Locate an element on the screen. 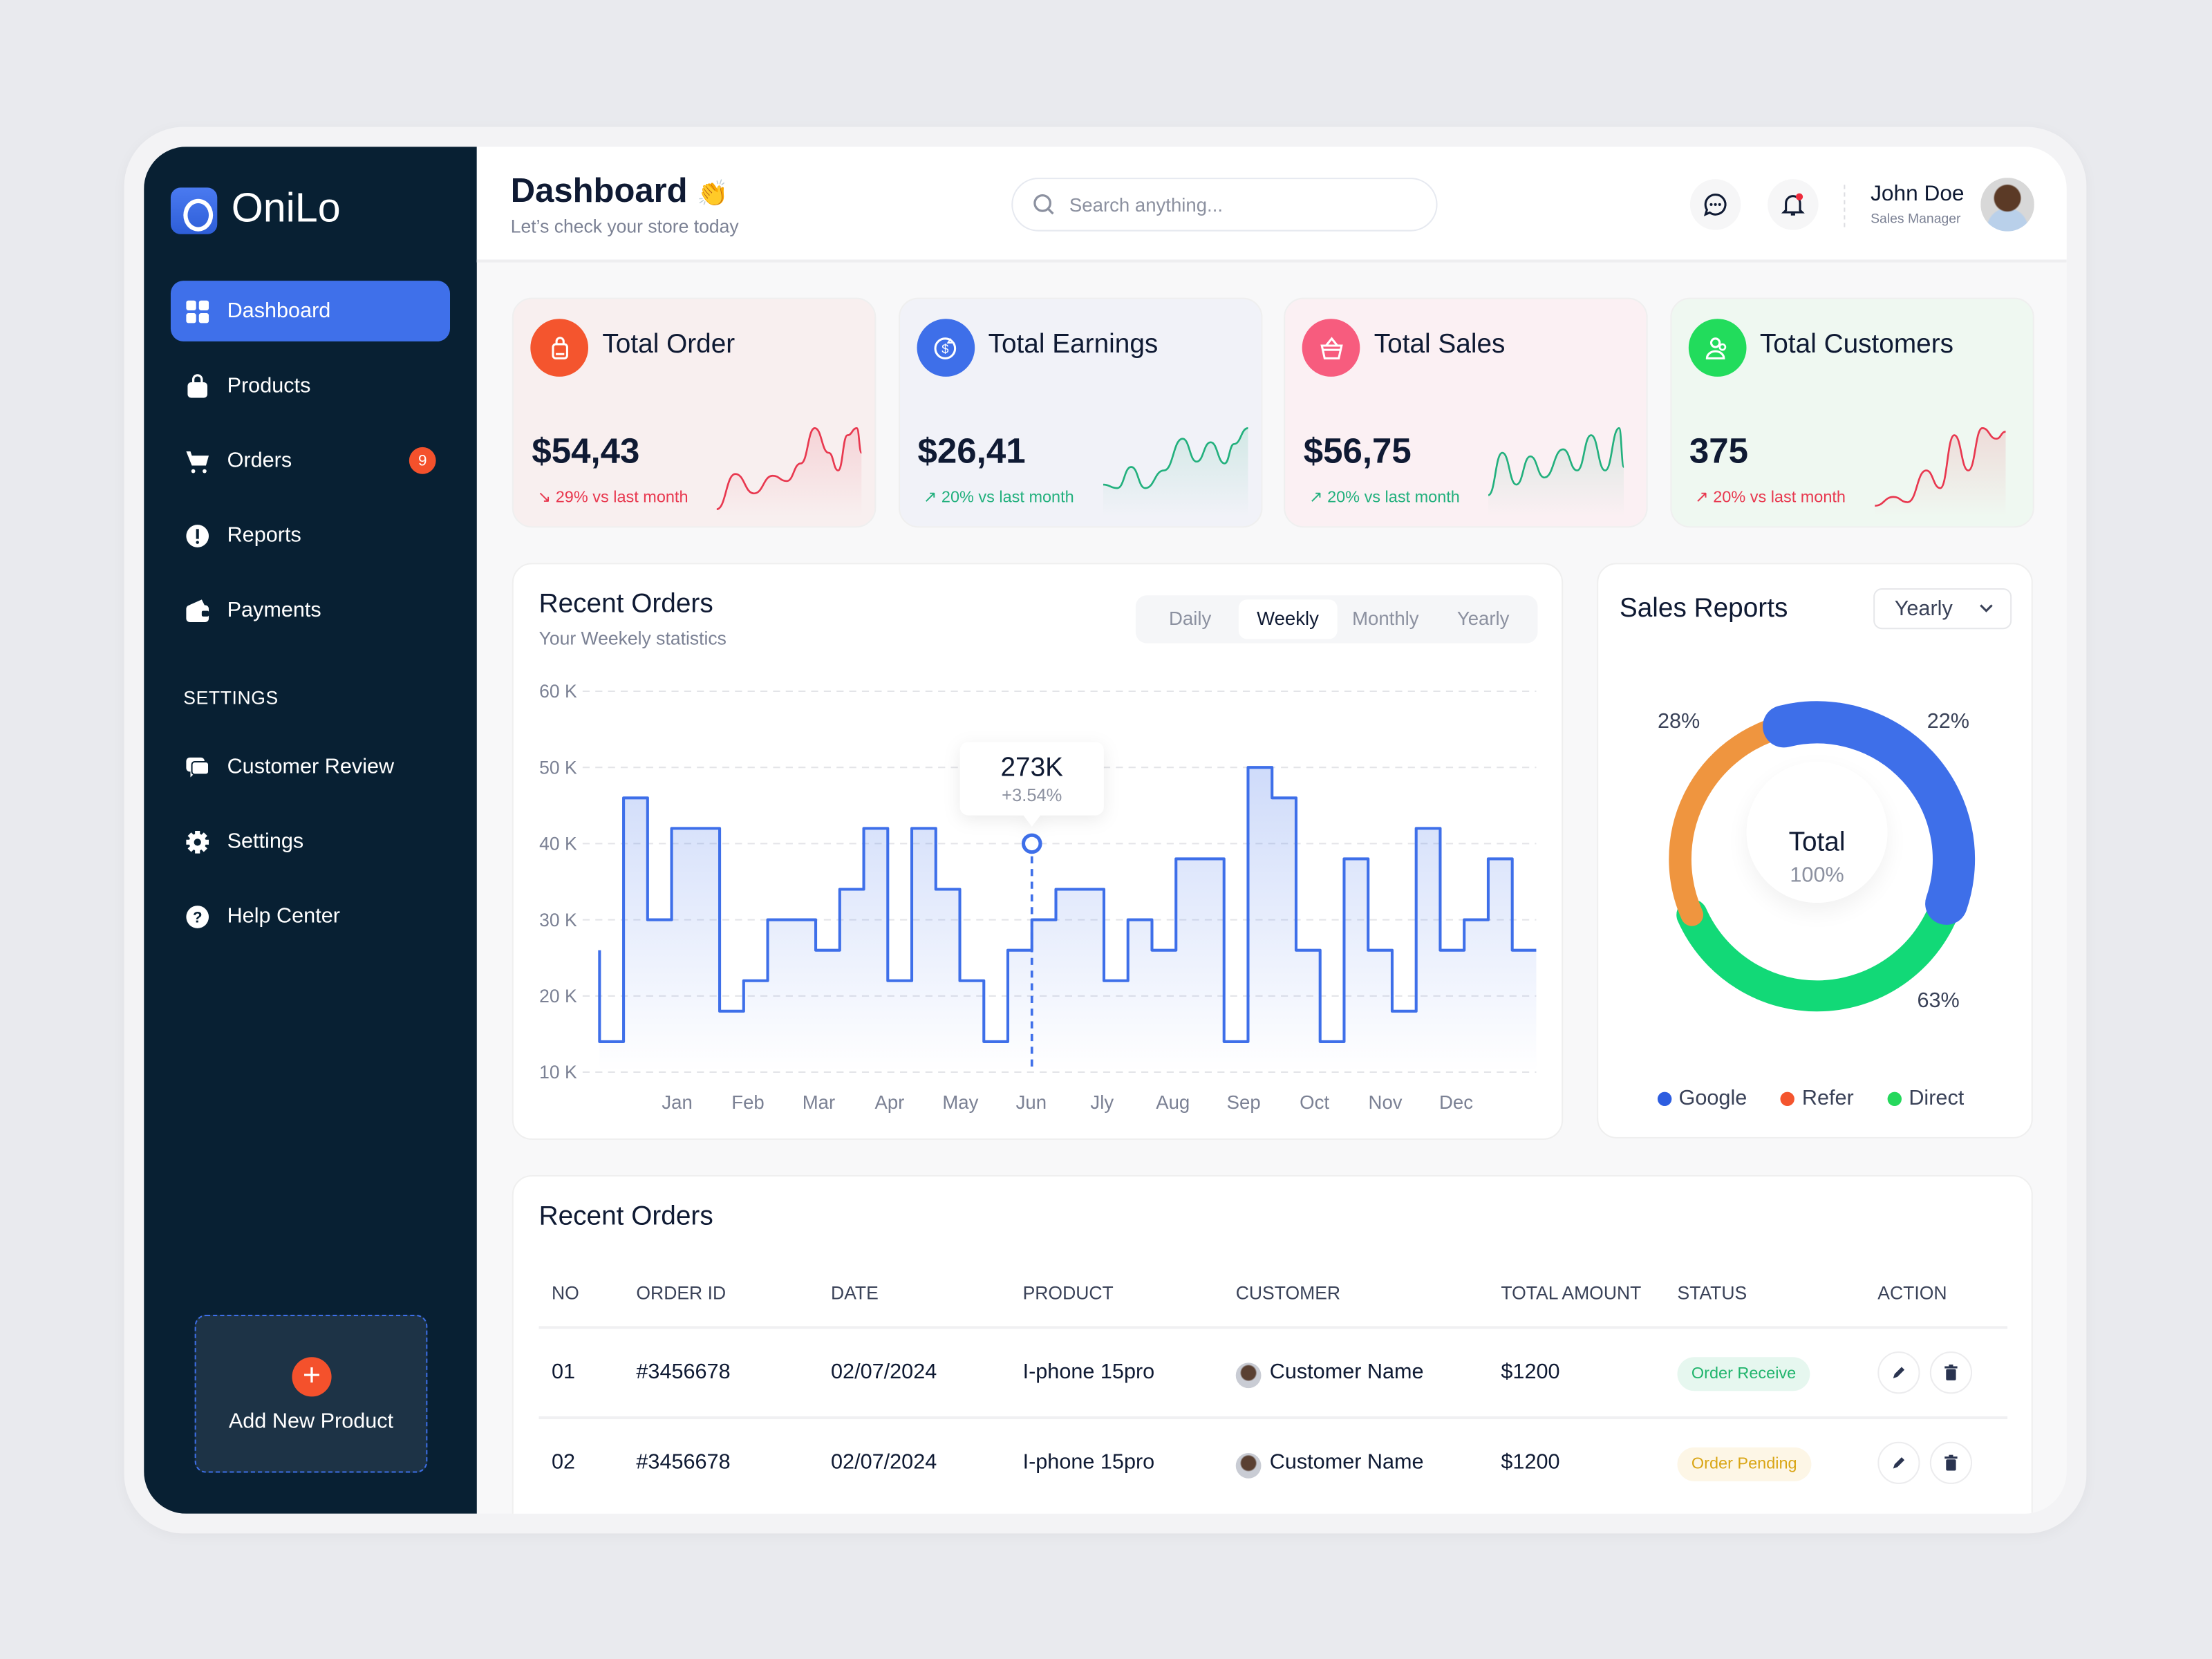 The width and height of the screenshot is (2212, 1659). tooltip-box is located at coordinates (1031, 784).